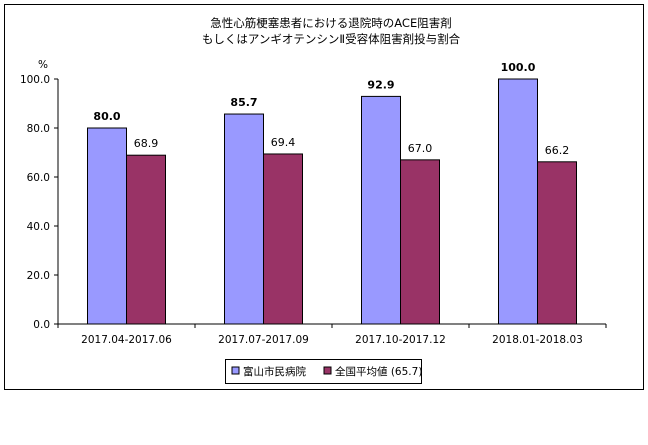  What do you see at coordinates (126, 340) in the screenshot?
I see `x-tick-label: 2017.04-2017.06` at bounding box center [126, 340].